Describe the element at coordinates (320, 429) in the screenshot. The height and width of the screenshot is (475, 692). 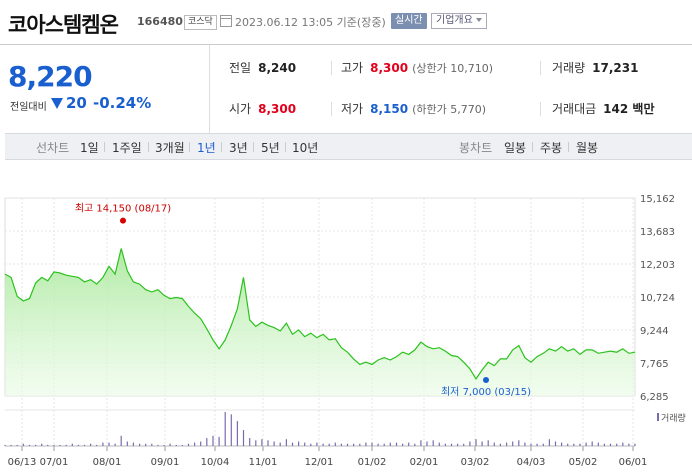
I see `volume-bars` at that location.